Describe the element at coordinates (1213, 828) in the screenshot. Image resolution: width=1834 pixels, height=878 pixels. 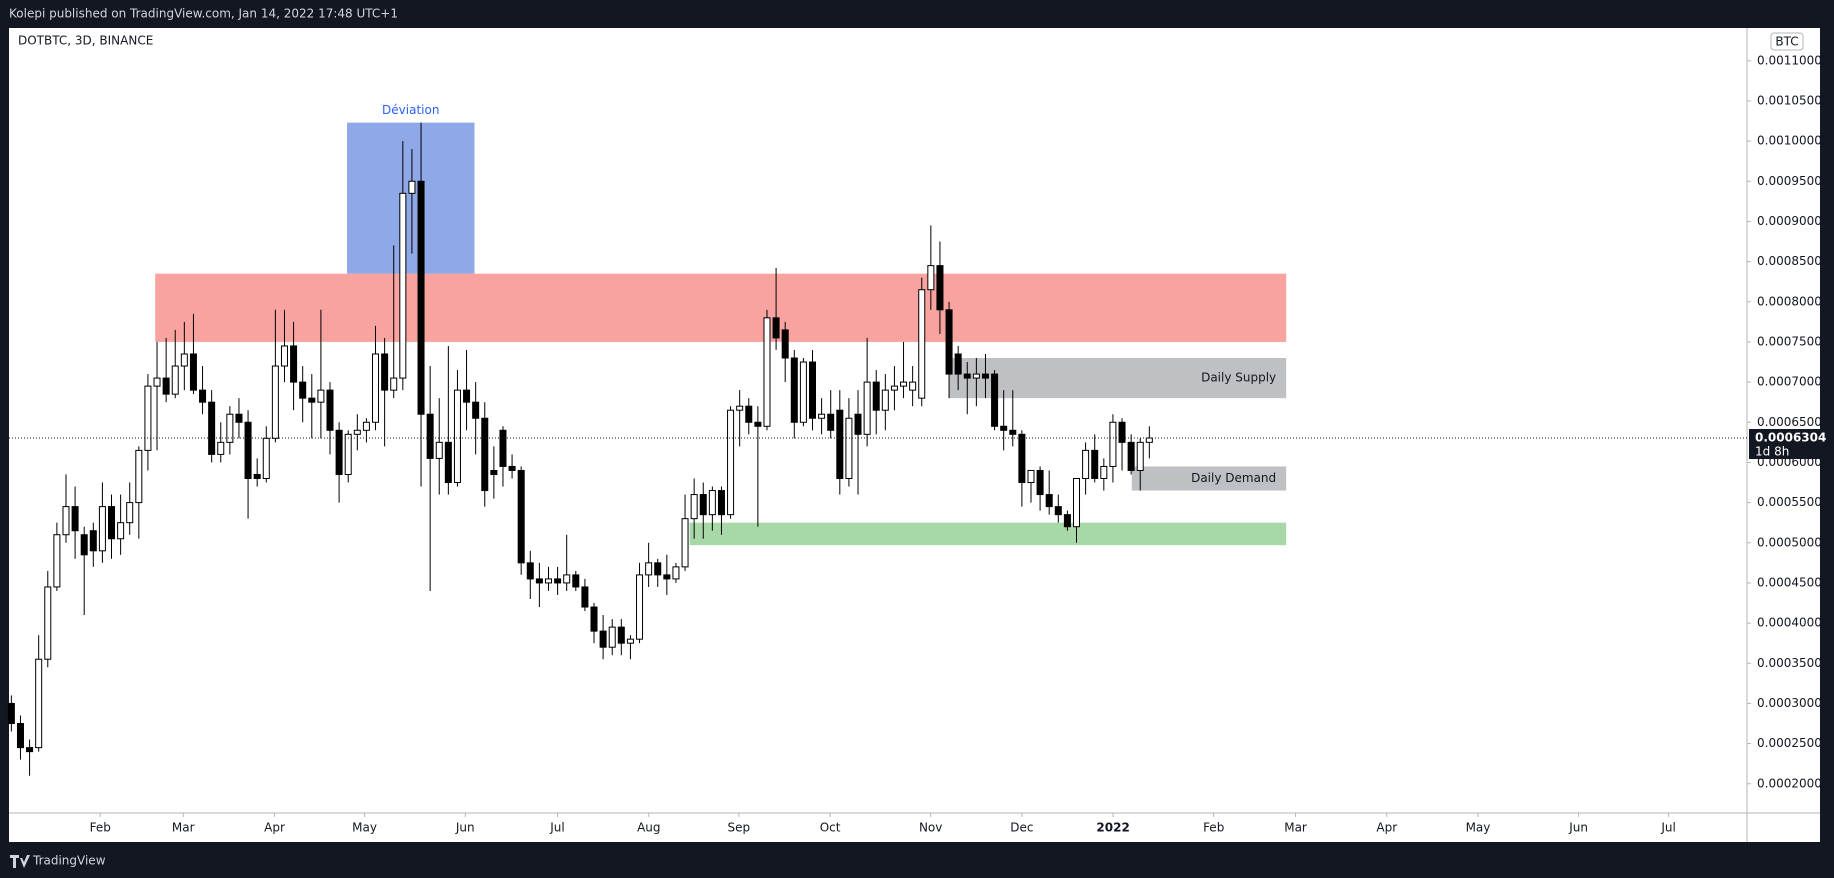
I see `x-tick-label: Feb` at that location.